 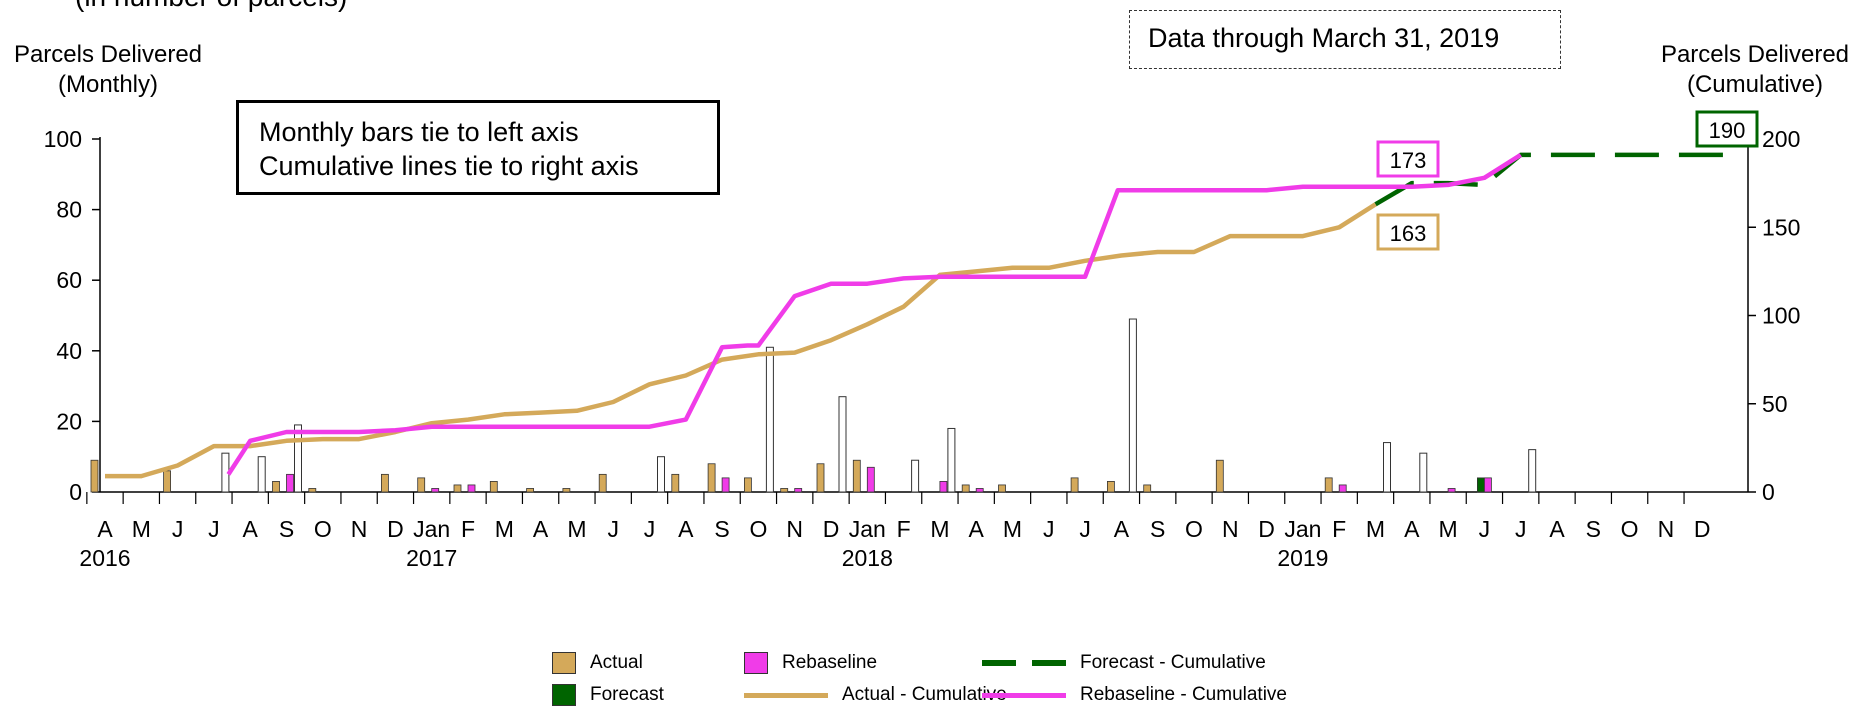 I want to click on left-axis-title-line2: (Monthly), so click(x=108, y=84).